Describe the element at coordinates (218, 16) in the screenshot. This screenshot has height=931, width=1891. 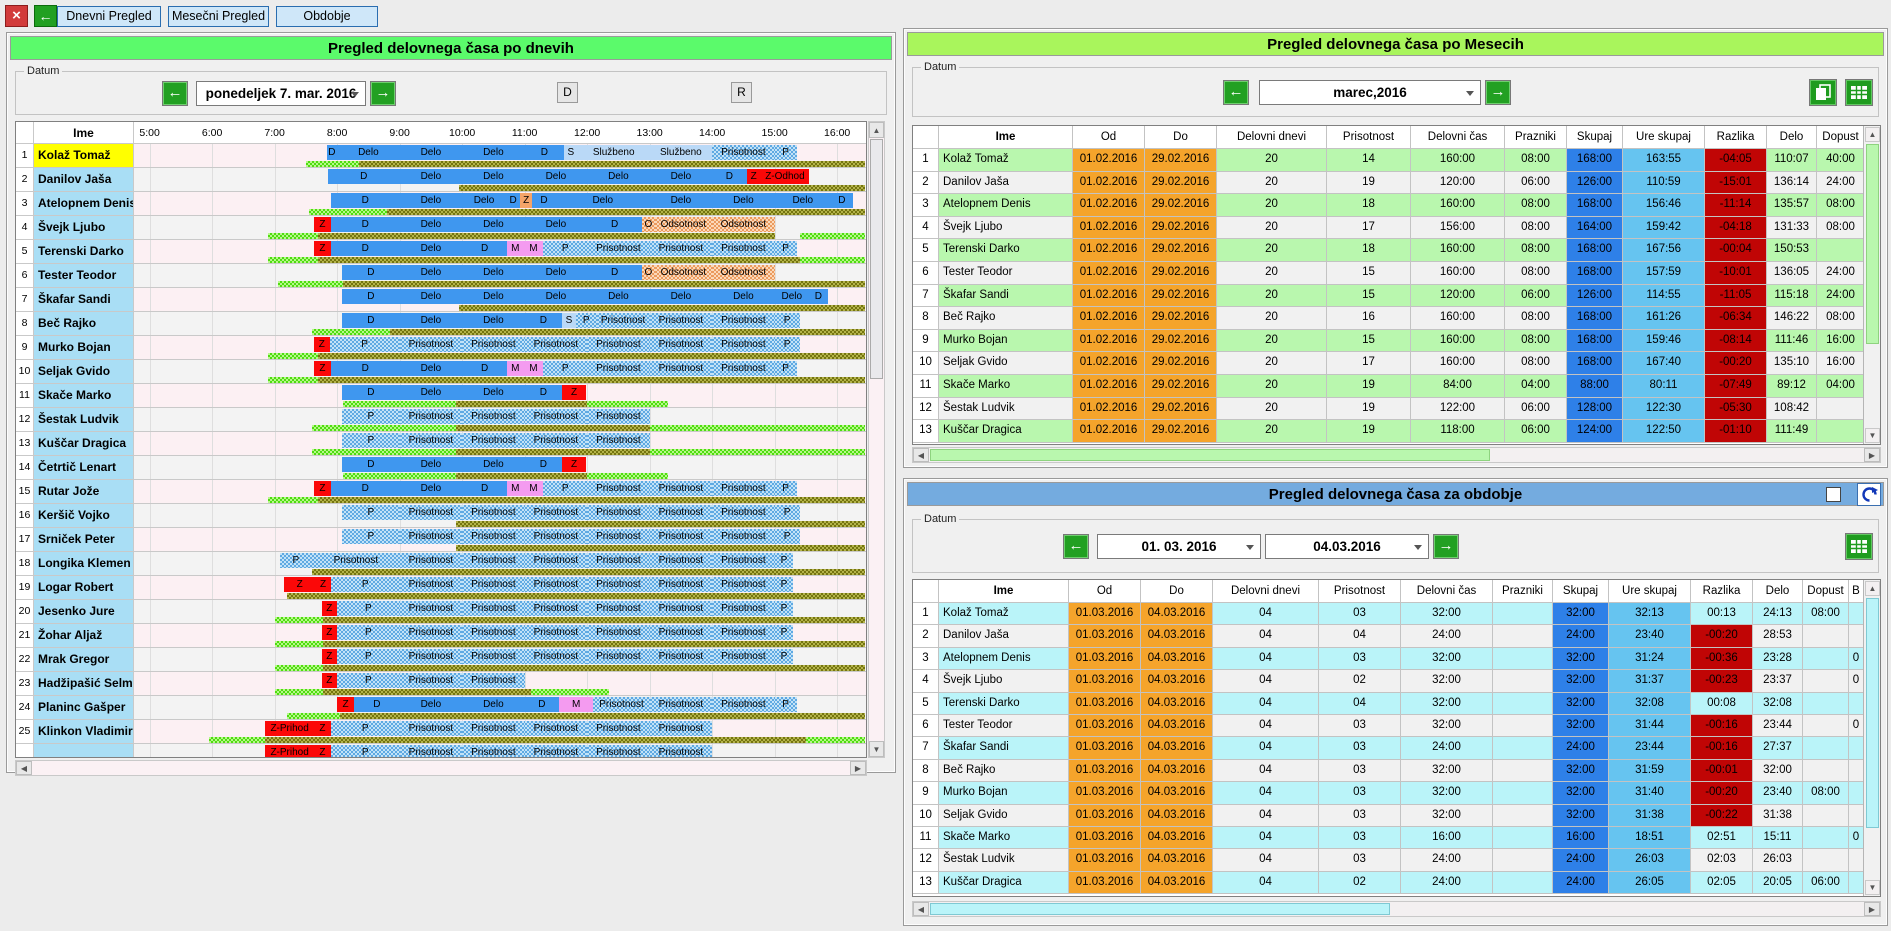
I see `tab-mesecni-pregled: Mesečni Pregled` at that location.